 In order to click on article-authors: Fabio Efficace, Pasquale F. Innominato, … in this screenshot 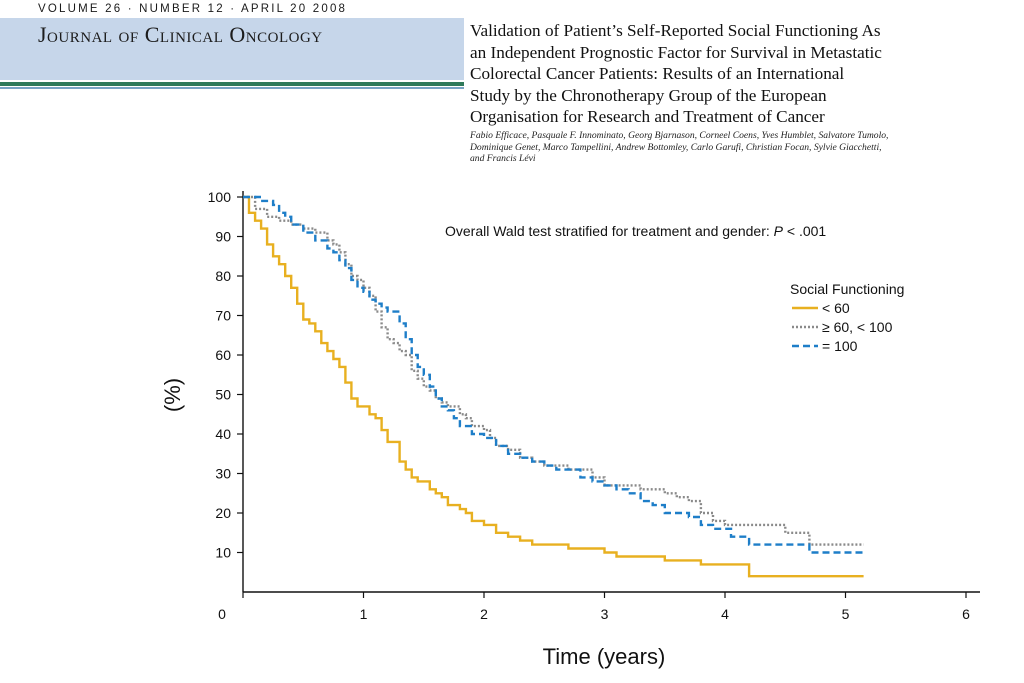, I will do `click(747, 147)`.